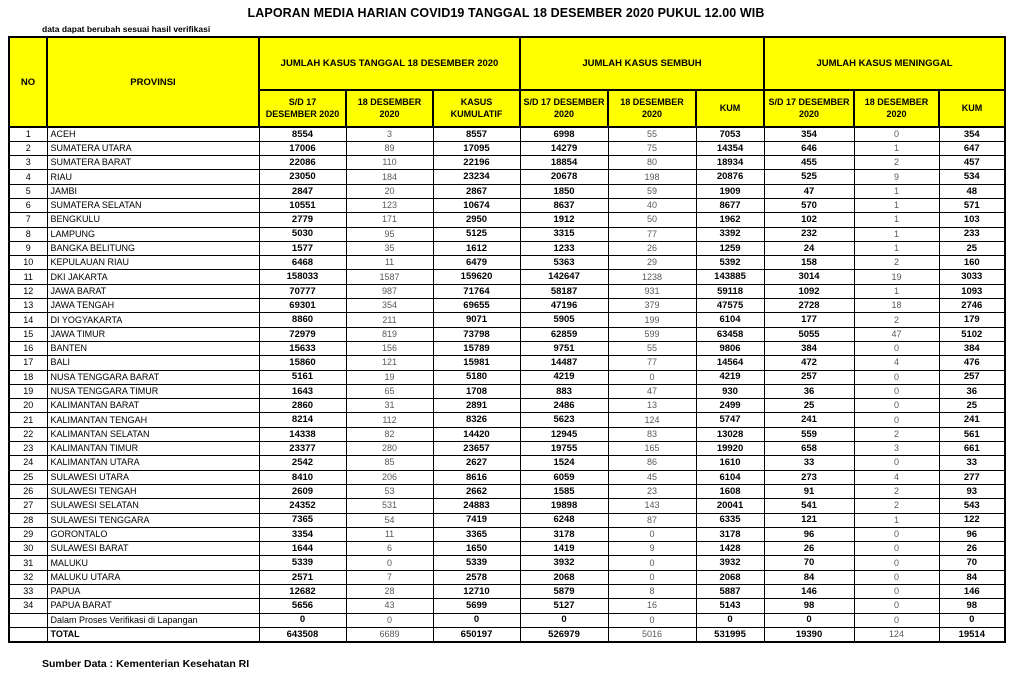 The image size is (1012, 683). I want to click on cell-provinsi: ACEH, so click(153, 134).